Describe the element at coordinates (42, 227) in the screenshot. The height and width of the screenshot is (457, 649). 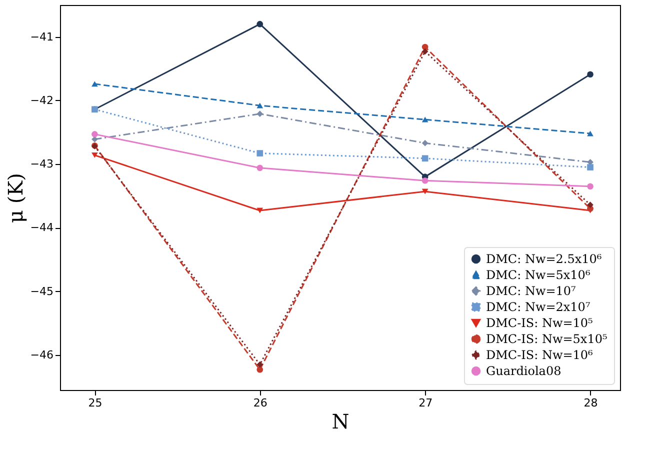
I see `y-tick-label: −44` at that location.